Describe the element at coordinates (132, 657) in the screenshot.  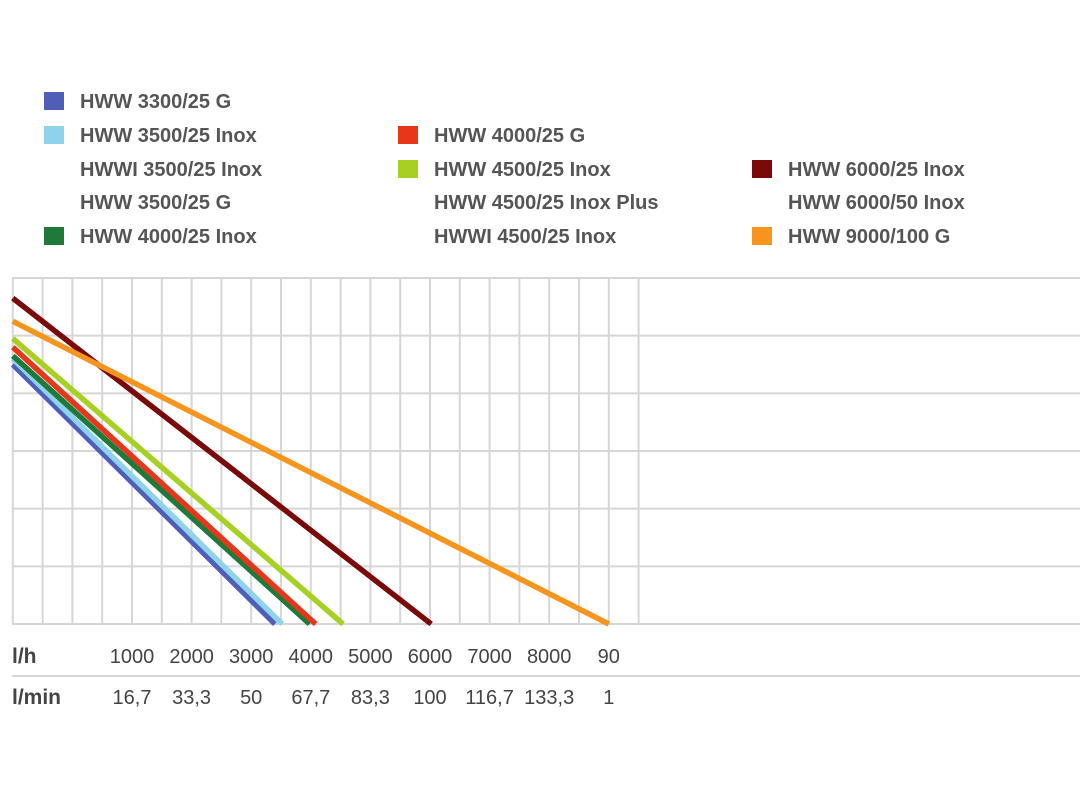
I see `x-tick-label-lh: 1000` at that location.